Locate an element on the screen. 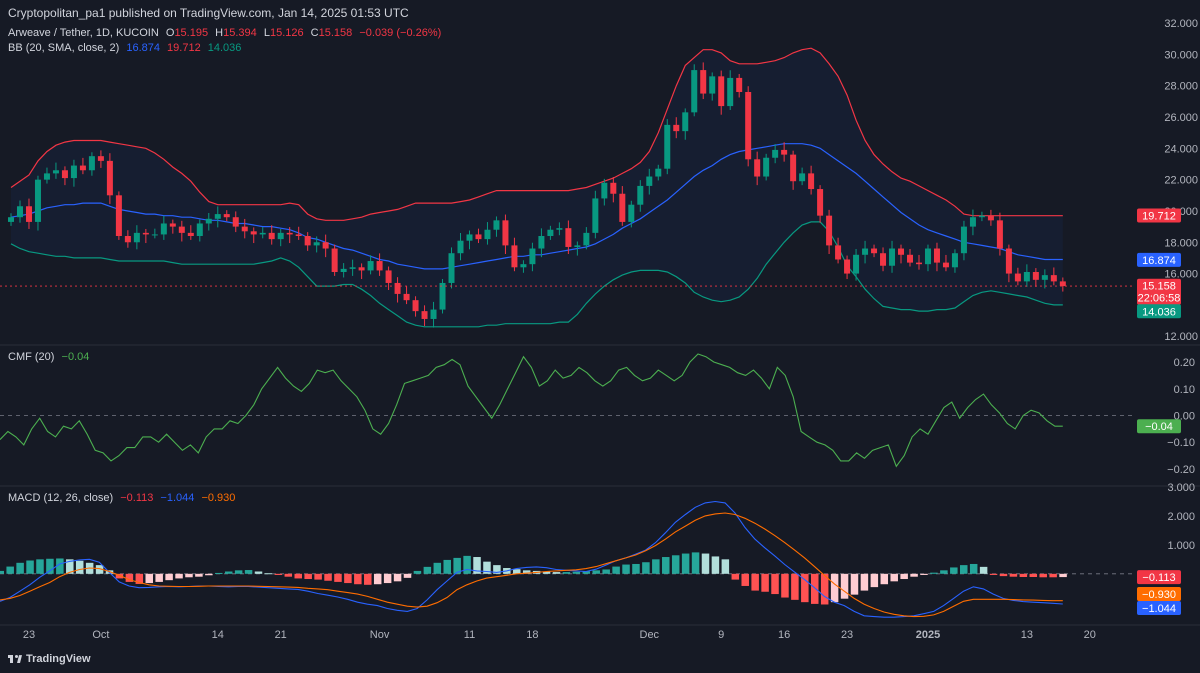 The height and width of the screenshot is (673, 1200). time-axis-tick: 13 is located at coordinates (1027, 635).